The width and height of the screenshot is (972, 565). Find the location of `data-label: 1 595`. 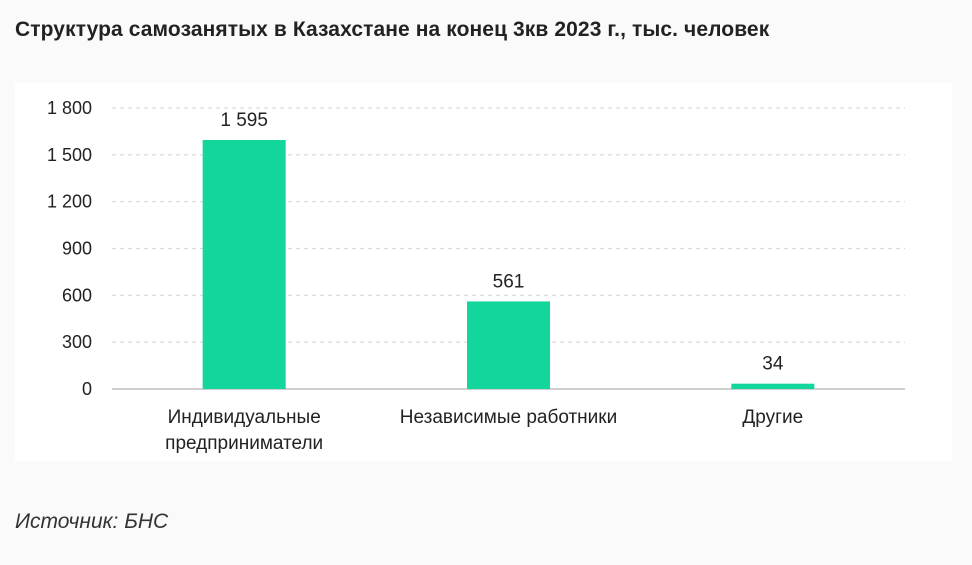

data-label: 1 595 is located at coordinates (244, 120).